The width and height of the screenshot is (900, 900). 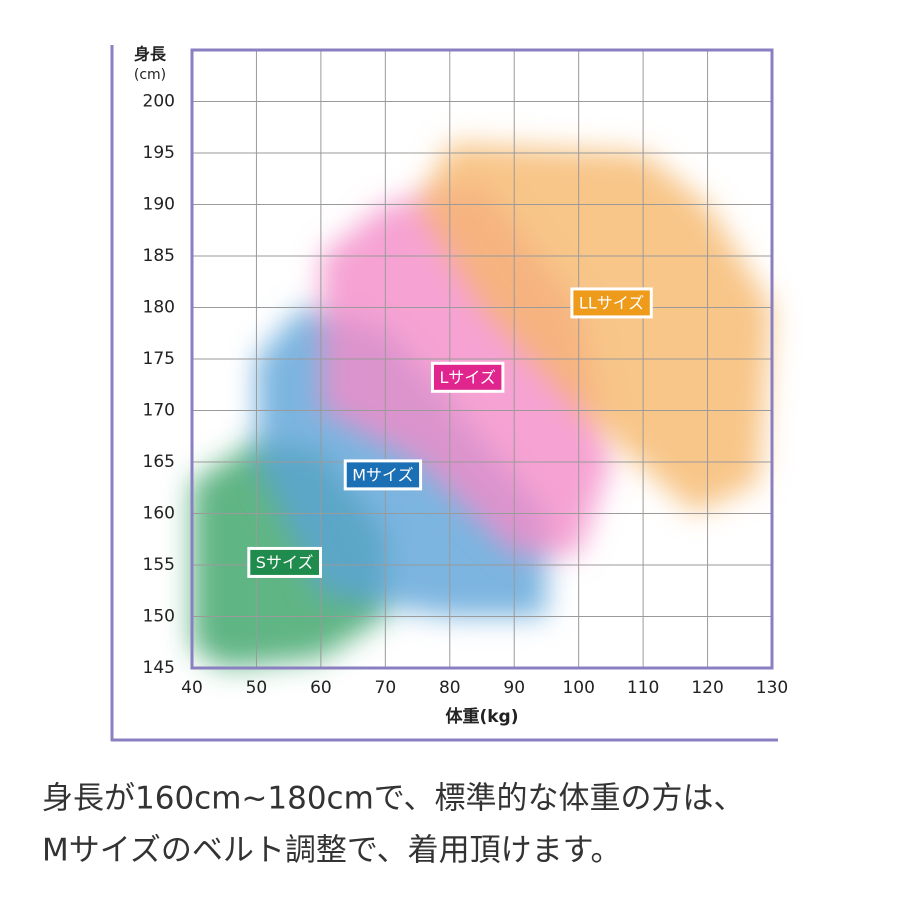 I want to click on y-tick-label: 195, so click(x=159, y=153).